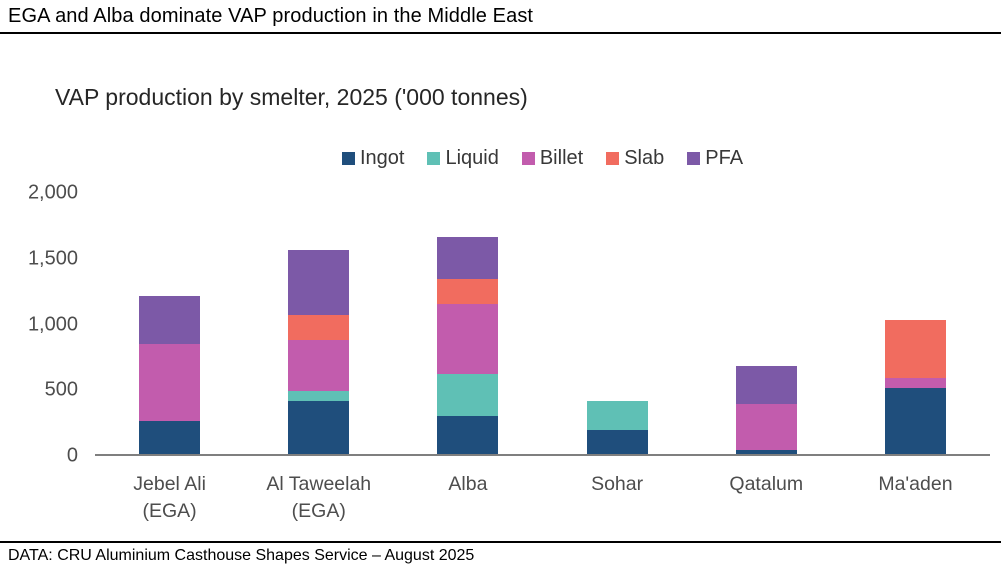  I want to click on legend-item-pfa: PFA, so click(715, 158).